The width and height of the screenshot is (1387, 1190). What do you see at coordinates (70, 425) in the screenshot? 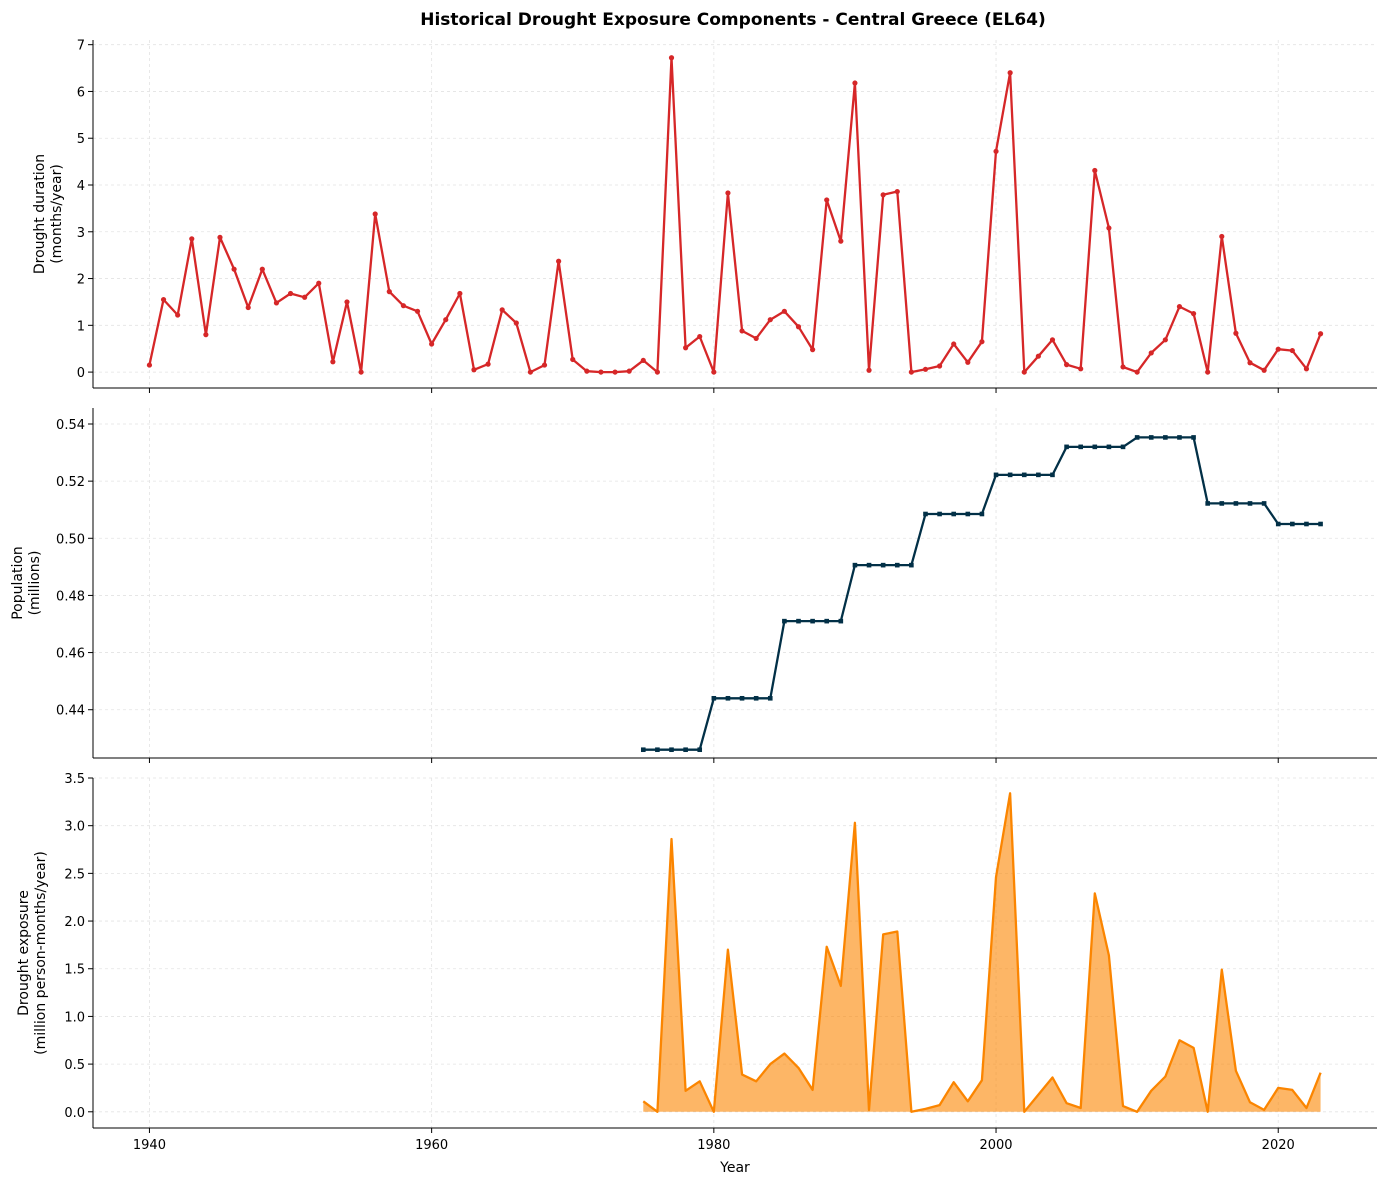
I see `y-tick-label: 0.54` at bounding box center [70, 425].